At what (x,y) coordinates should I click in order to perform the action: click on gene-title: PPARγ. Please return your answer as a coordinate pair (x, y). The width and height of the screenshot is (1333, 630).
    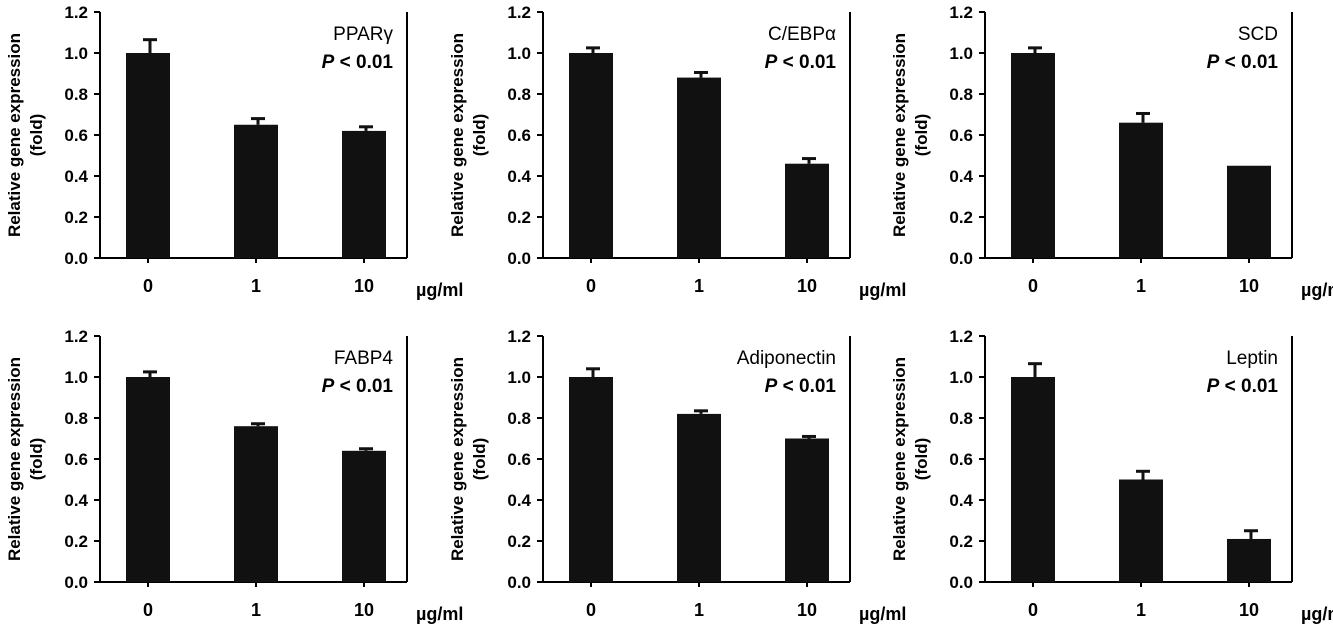
    Looking at the image, I should click on (363, 34).